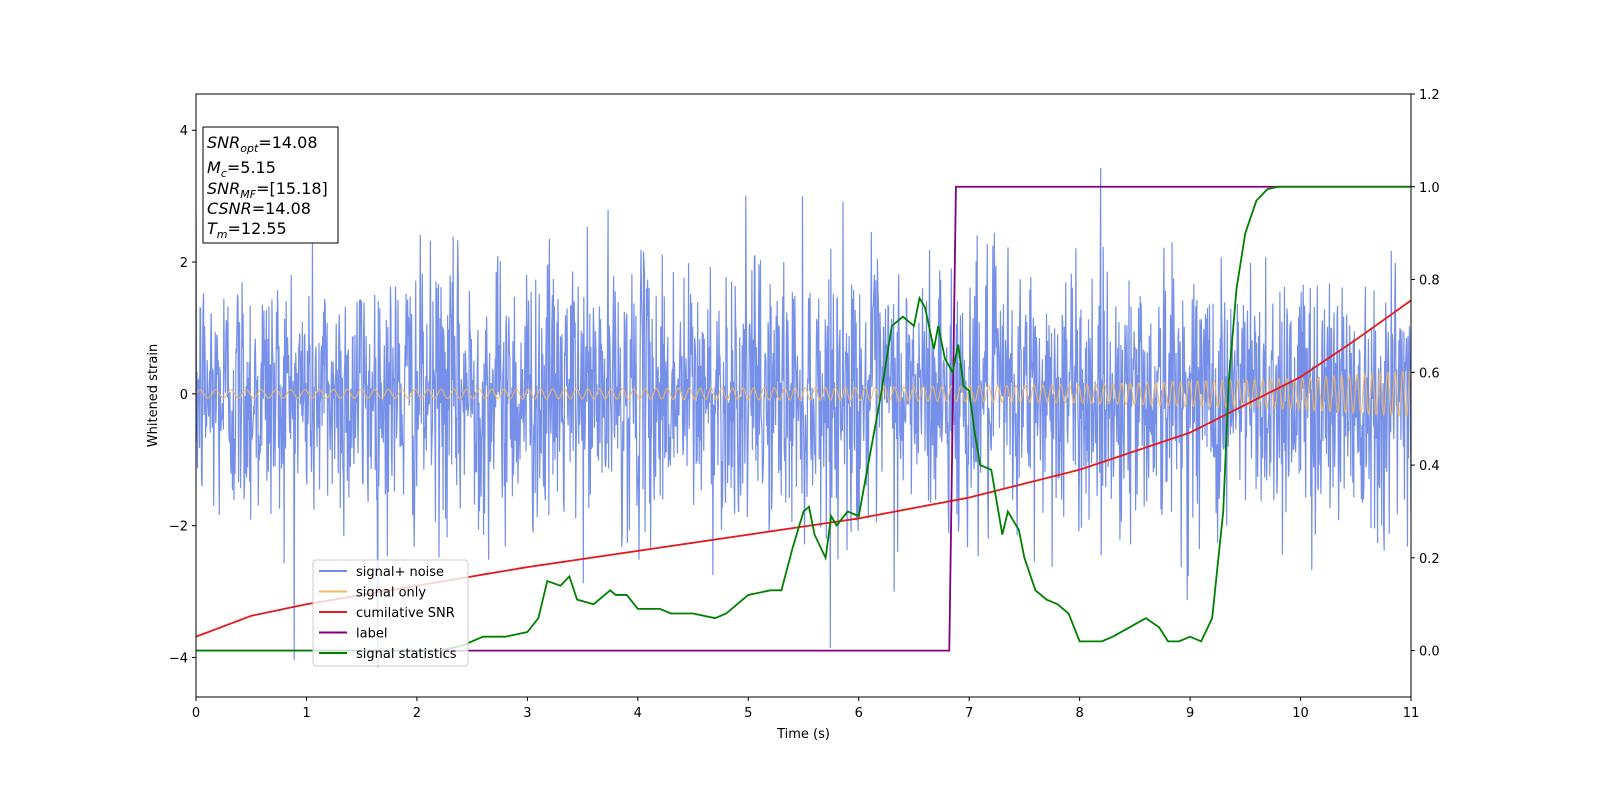 This screenshot has height=800, width=1600. Describe the element at coordinates (178, 658) in the screenshot. I see `y-tick-label: −4` at that location.